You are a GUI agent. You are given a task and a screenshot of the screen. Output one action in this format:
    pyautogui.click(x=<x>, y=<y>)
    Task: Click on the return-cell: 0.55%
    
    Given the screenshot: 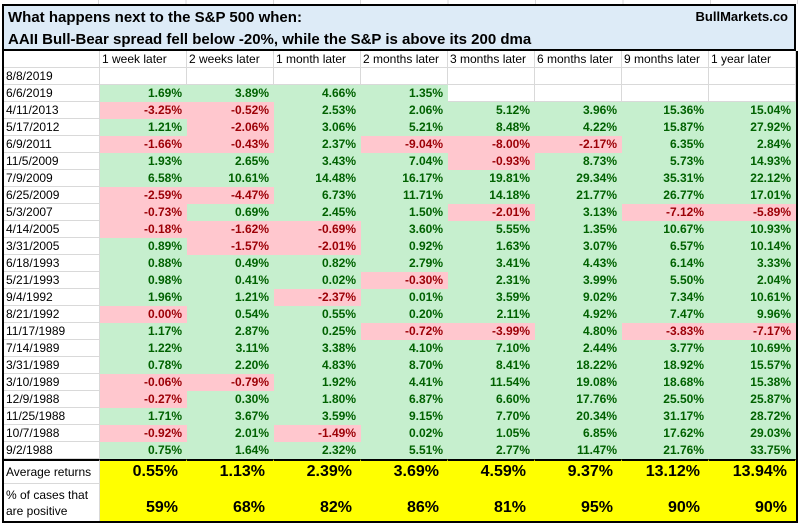 What is the action you would take?
    pyautogui.click(x=317, y=314)
    